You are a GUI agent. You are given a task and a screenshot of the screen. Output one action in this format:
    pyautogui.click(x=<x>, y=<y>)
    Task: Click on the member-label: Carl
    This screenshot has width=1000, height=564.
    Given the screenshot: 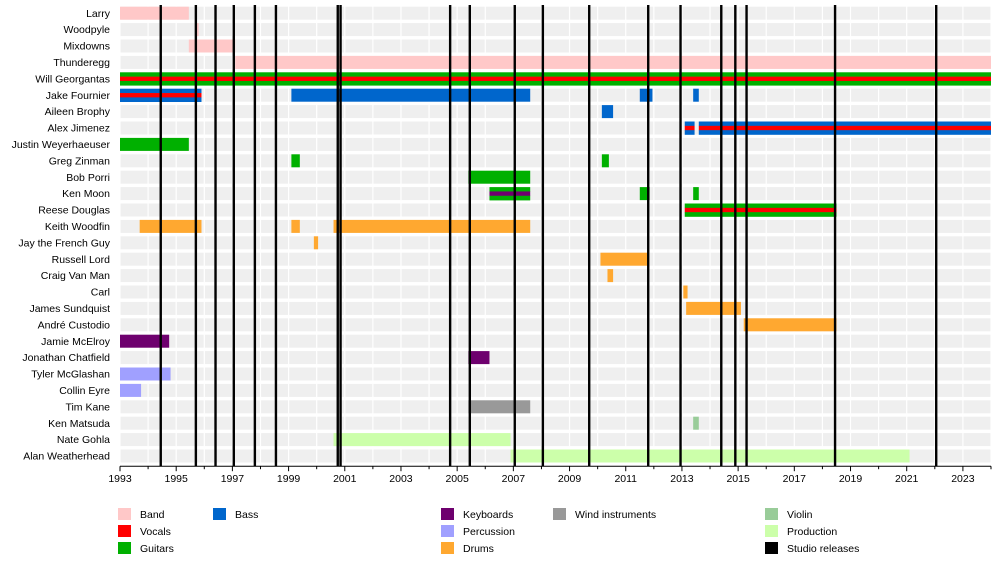 What is the action you would take?
    pyautogui.click(x=100, y=293)
    